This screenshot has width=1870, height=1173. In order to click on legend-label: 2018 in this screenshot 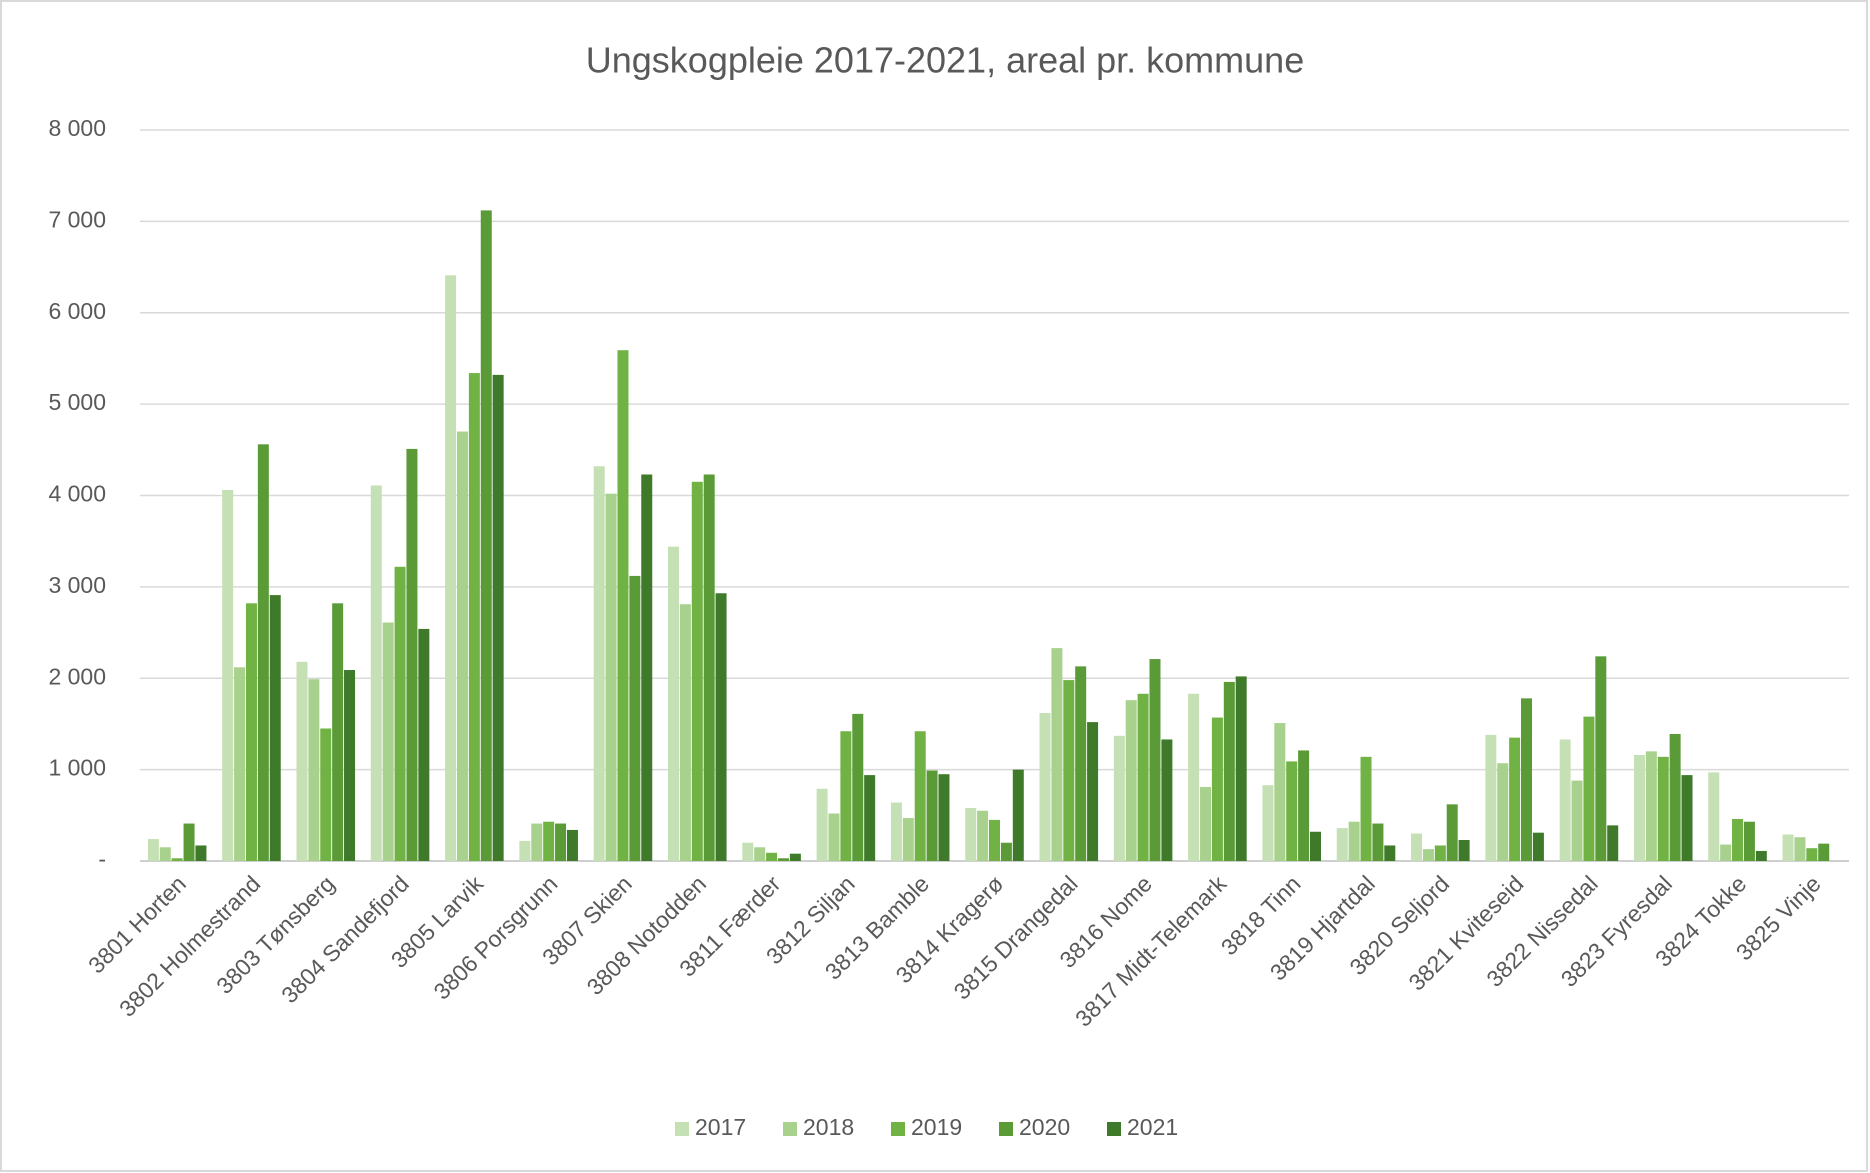, I will do `click(828, 1127)`.